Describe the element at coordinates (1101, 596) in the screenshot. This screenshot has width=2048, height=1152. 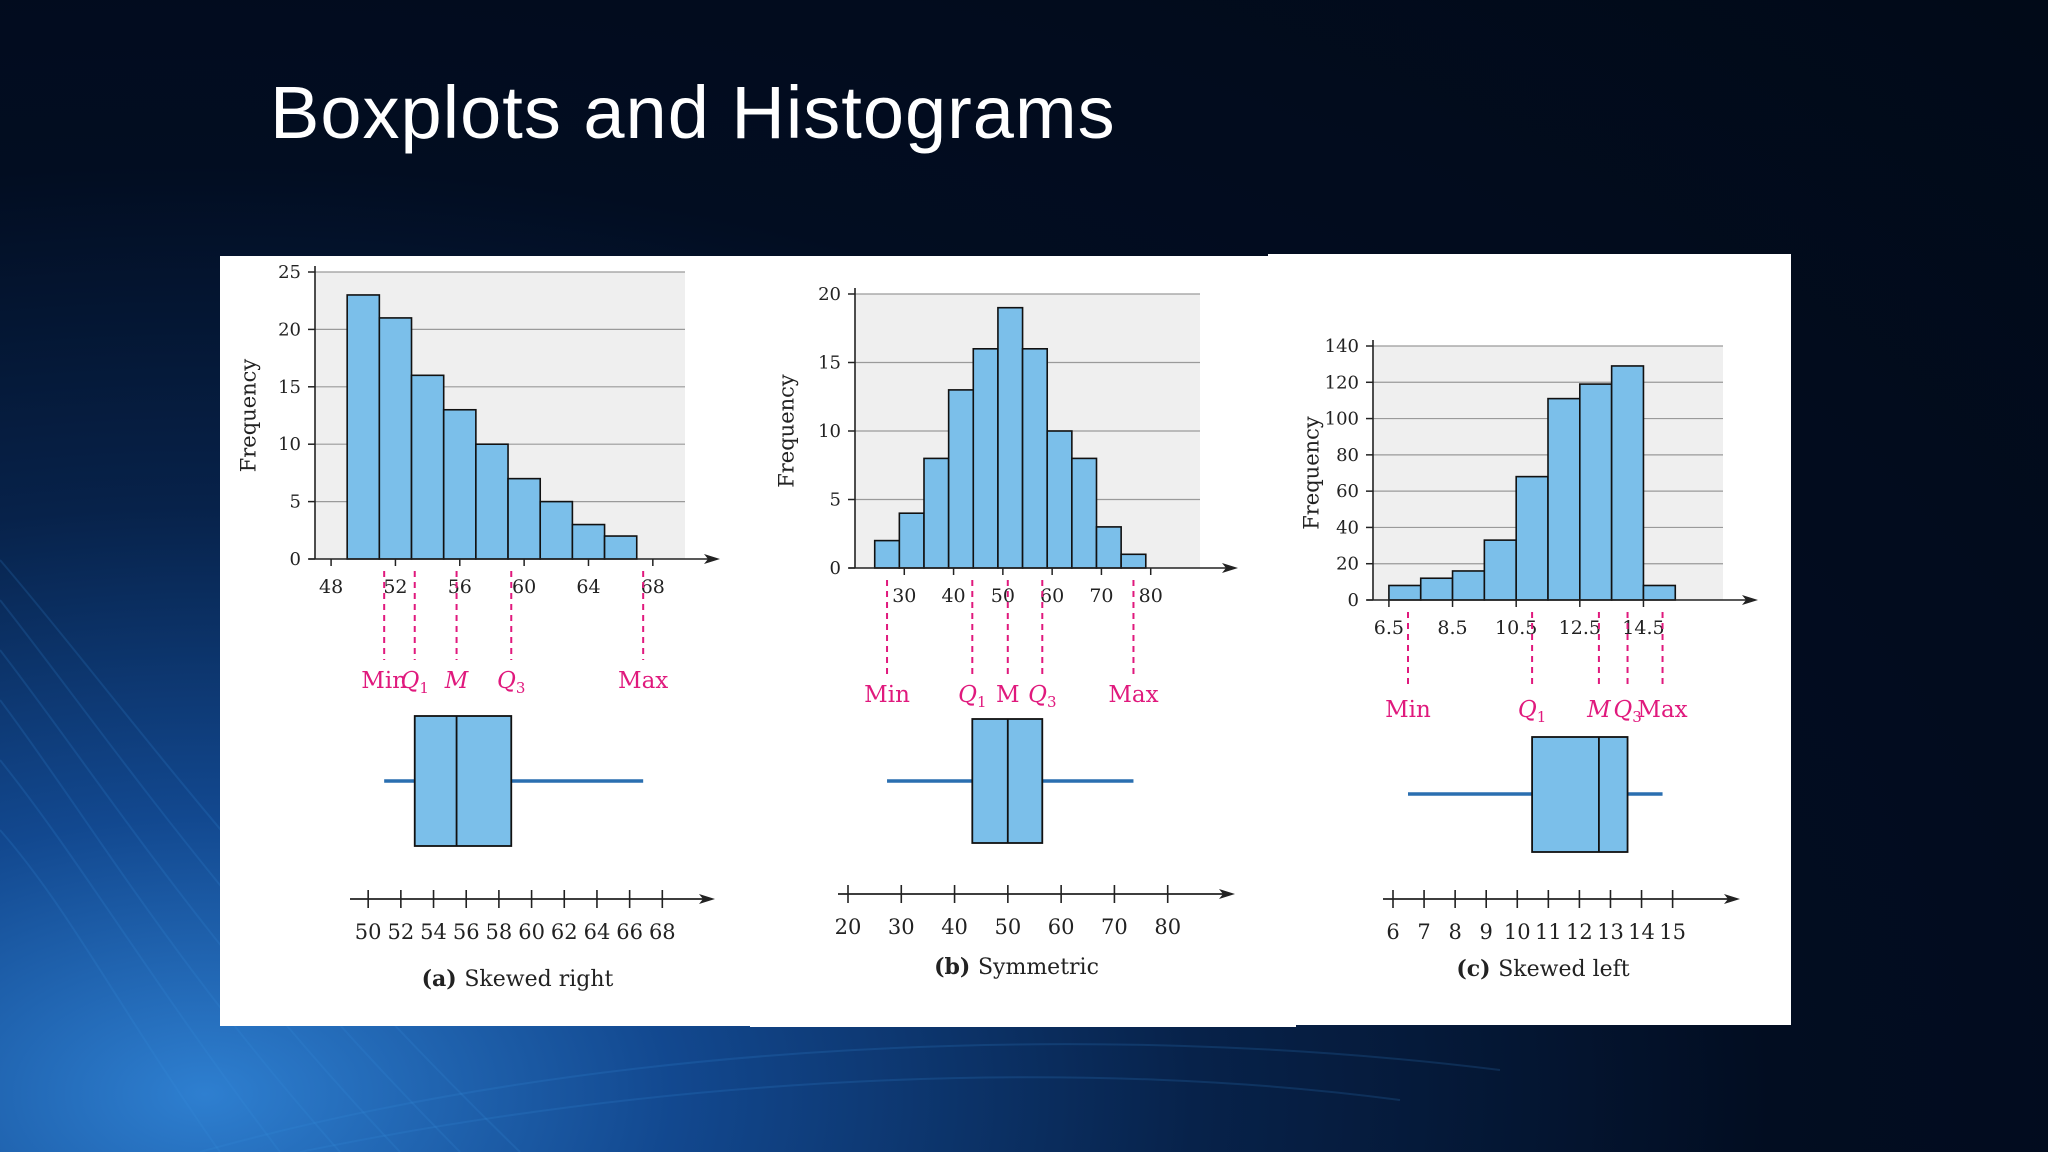
I see `x-tick-label: 70` at that location.